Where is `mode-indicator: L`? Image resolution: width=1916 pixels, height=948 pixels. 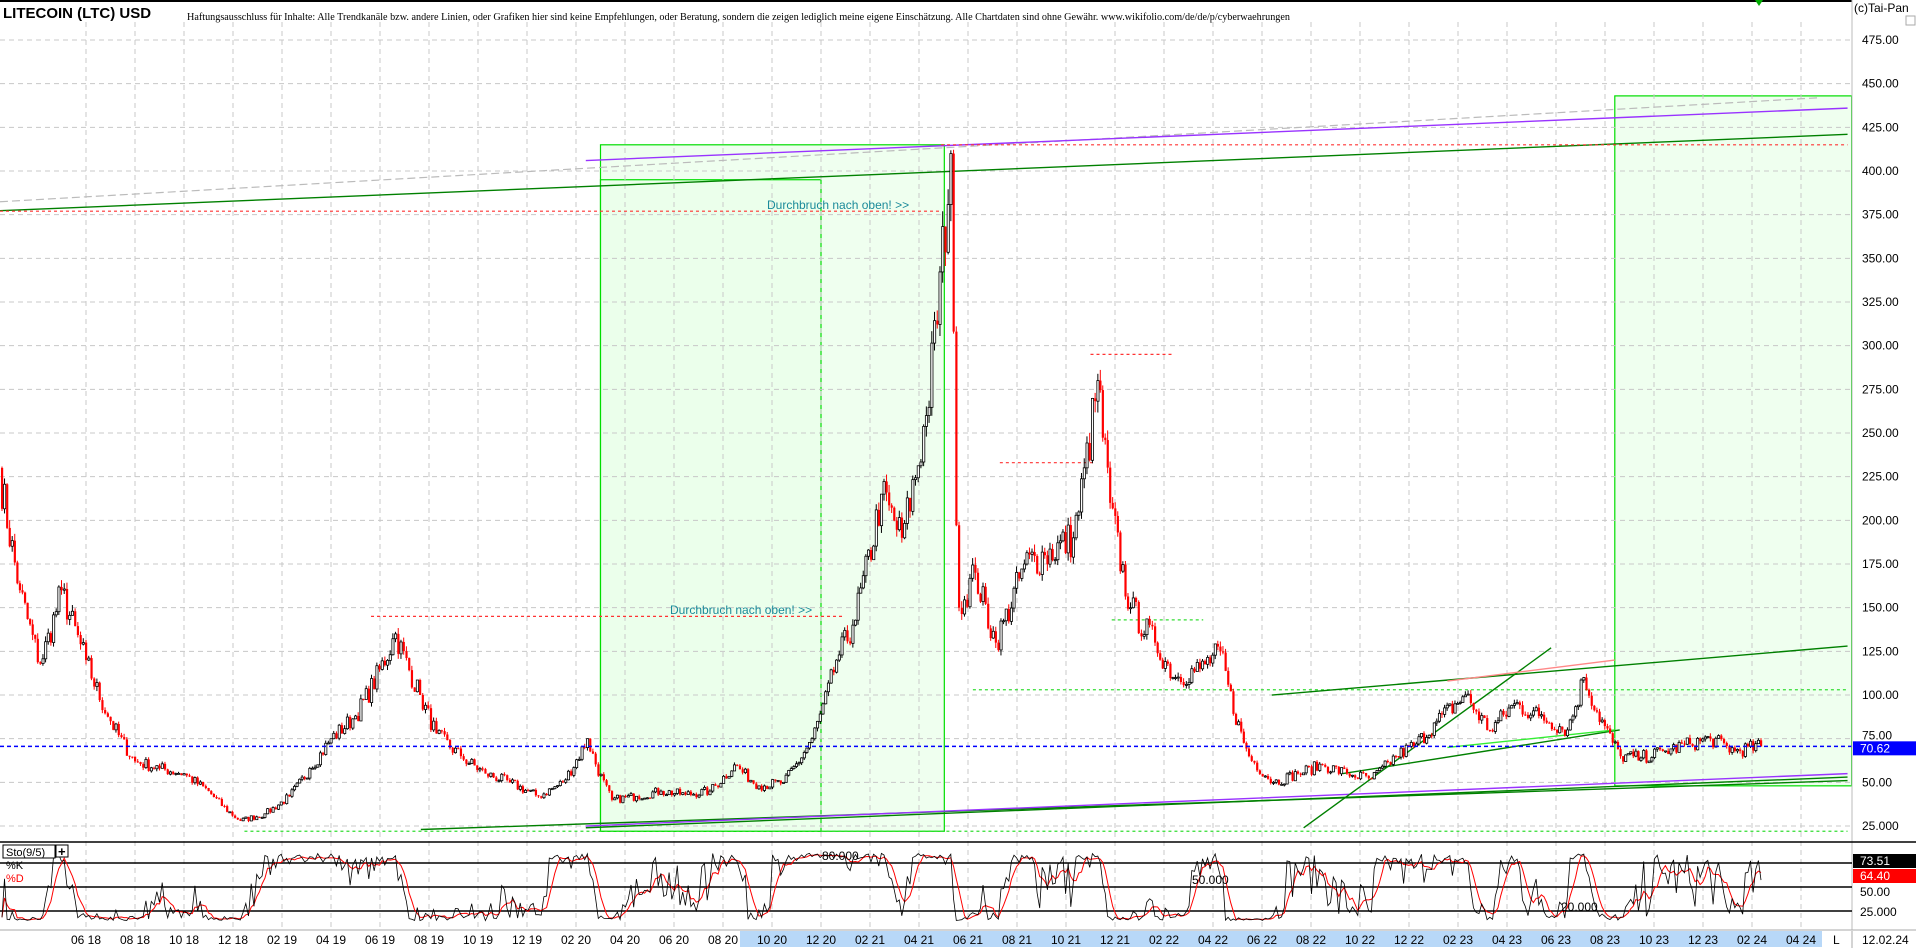
mode-indicator: L is located at coordinates (1836, 940).